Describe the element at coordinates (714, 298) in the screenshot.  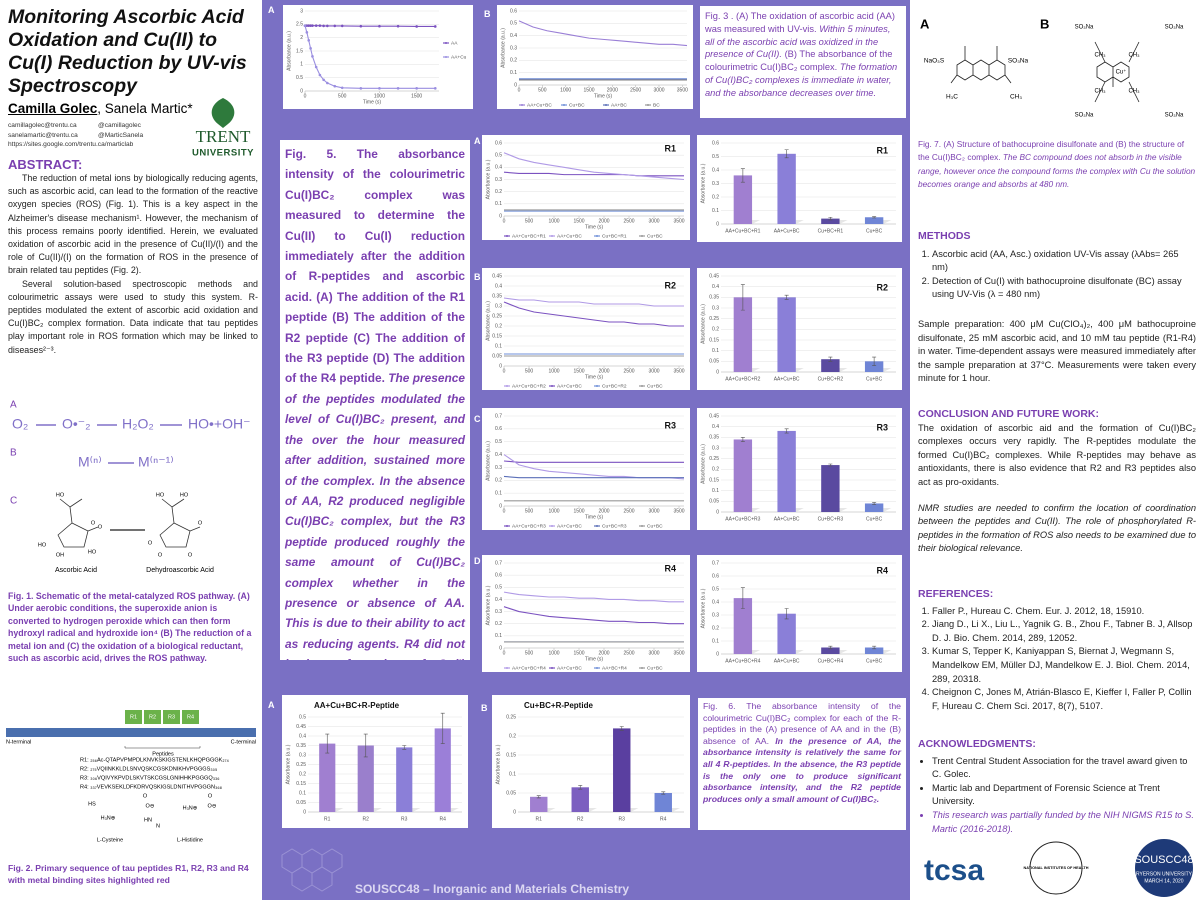
I see `y-tick-label: 0.35` at that location.